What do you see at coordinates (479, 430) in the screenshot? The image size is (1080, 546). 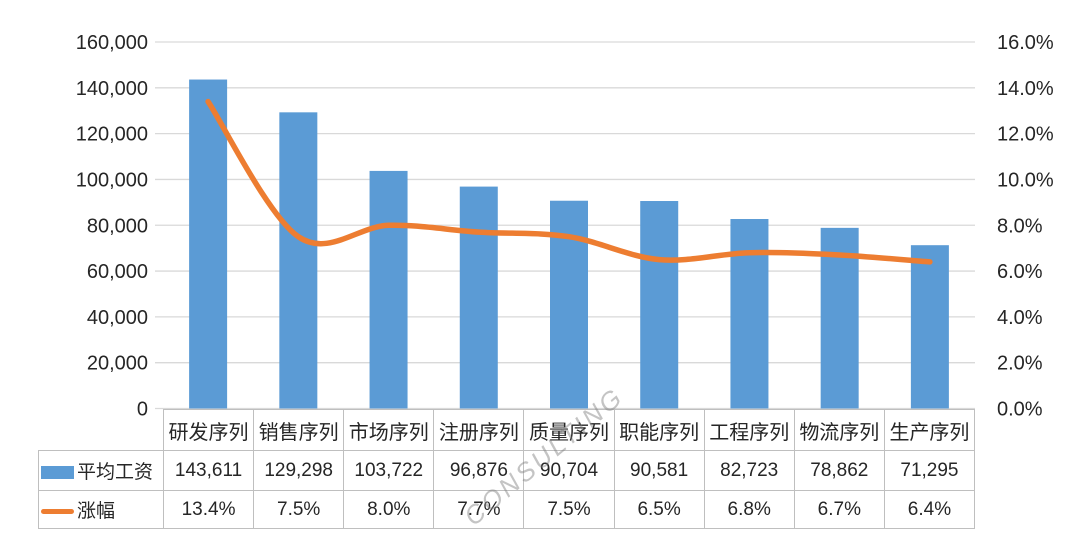 I see `category-header-注册序列: 注册序列` at bounding box center [479, 430].